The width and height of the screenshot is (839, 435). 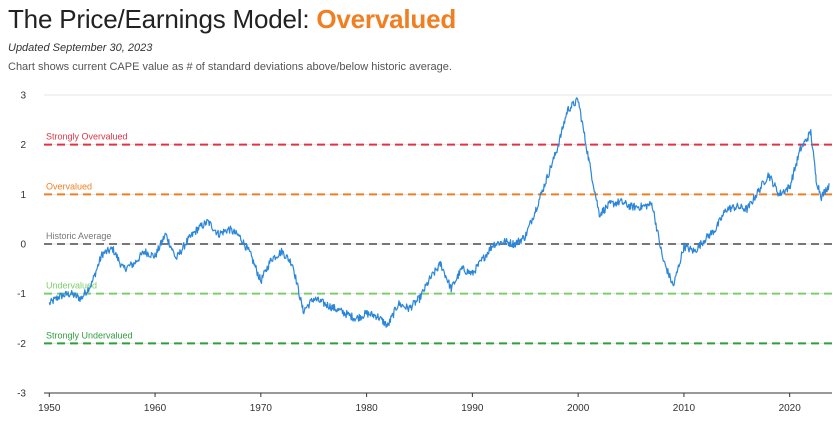 I want to click on y-tick-label: -1, so click(x=21, y=294).